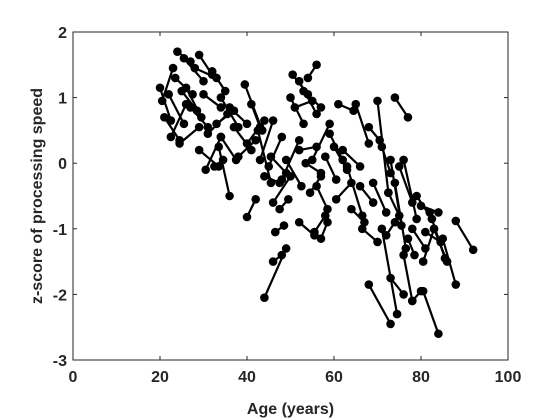  Describe the element at coordinates (160, 377) in the screenshot. I see `x-tick-label: 20` at that location.